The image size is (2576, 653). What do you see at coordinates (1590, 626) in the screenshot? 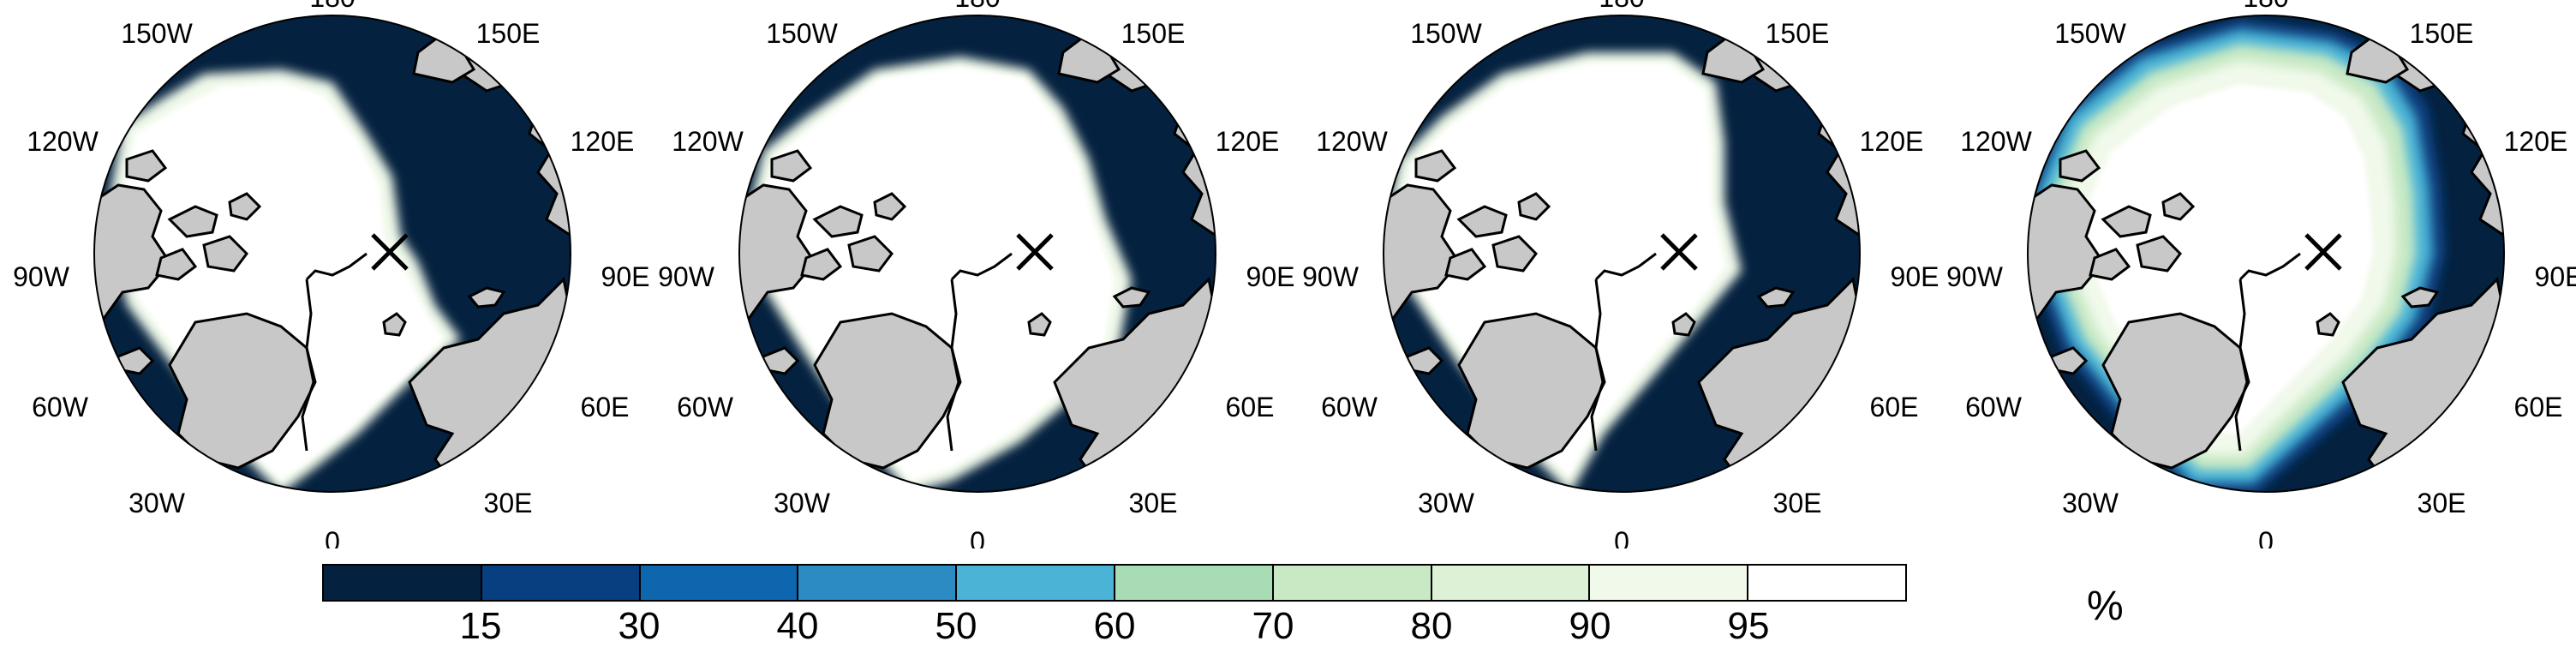
I see `colorbar-tick-label: 90` at bounding box center [1590, 626].